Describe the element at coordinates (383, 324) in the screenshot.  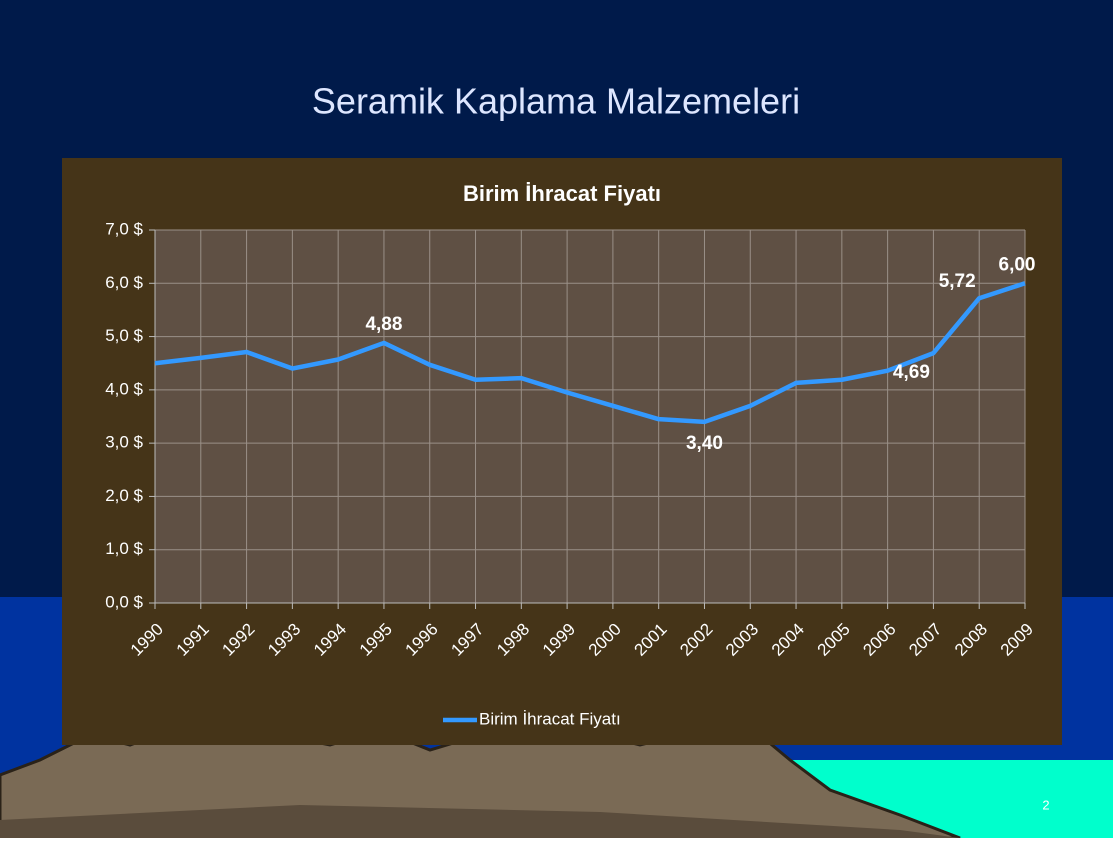
I see `data-label: 4,88` at that location.